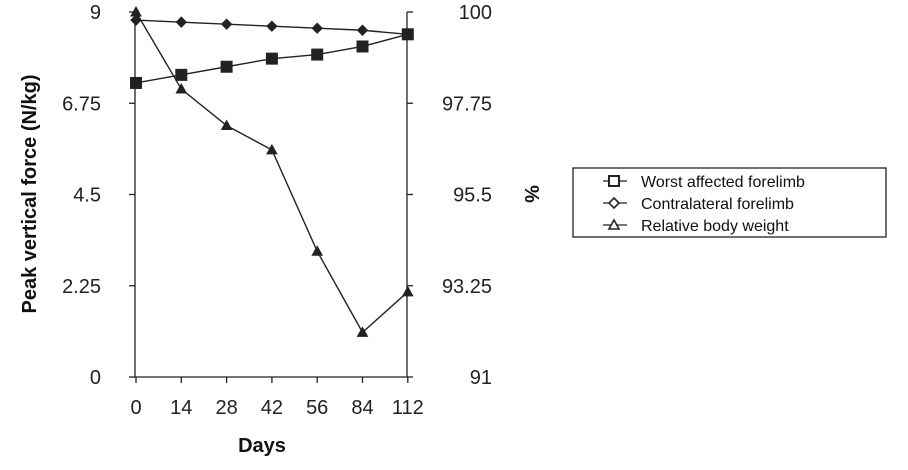  Describe the element at coordinates (614, 181) in the screenshot. I see `legend-square-marker` at that location.